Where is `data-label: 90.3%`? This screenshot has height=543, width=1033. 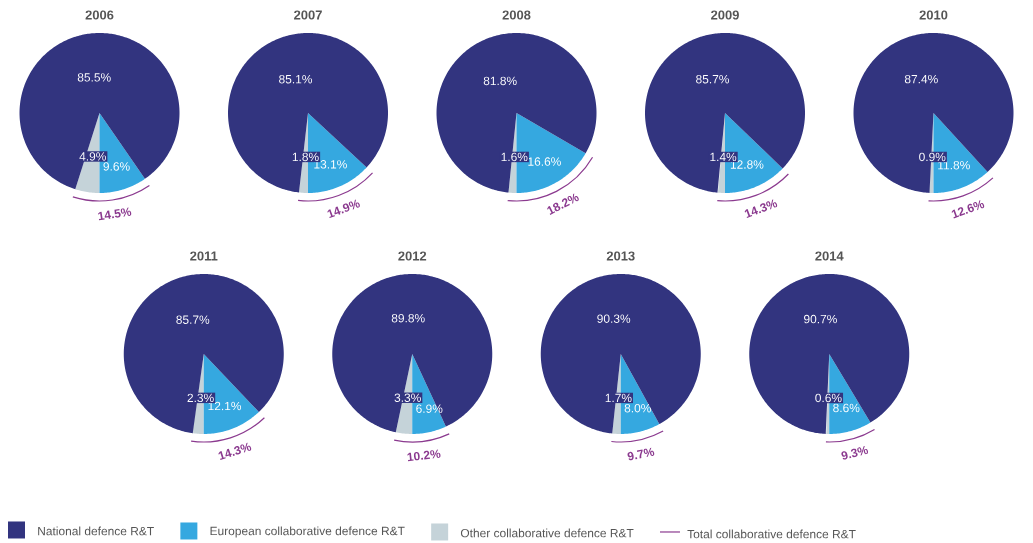 data-label: 90.3% is located at coordinates (614, 318).